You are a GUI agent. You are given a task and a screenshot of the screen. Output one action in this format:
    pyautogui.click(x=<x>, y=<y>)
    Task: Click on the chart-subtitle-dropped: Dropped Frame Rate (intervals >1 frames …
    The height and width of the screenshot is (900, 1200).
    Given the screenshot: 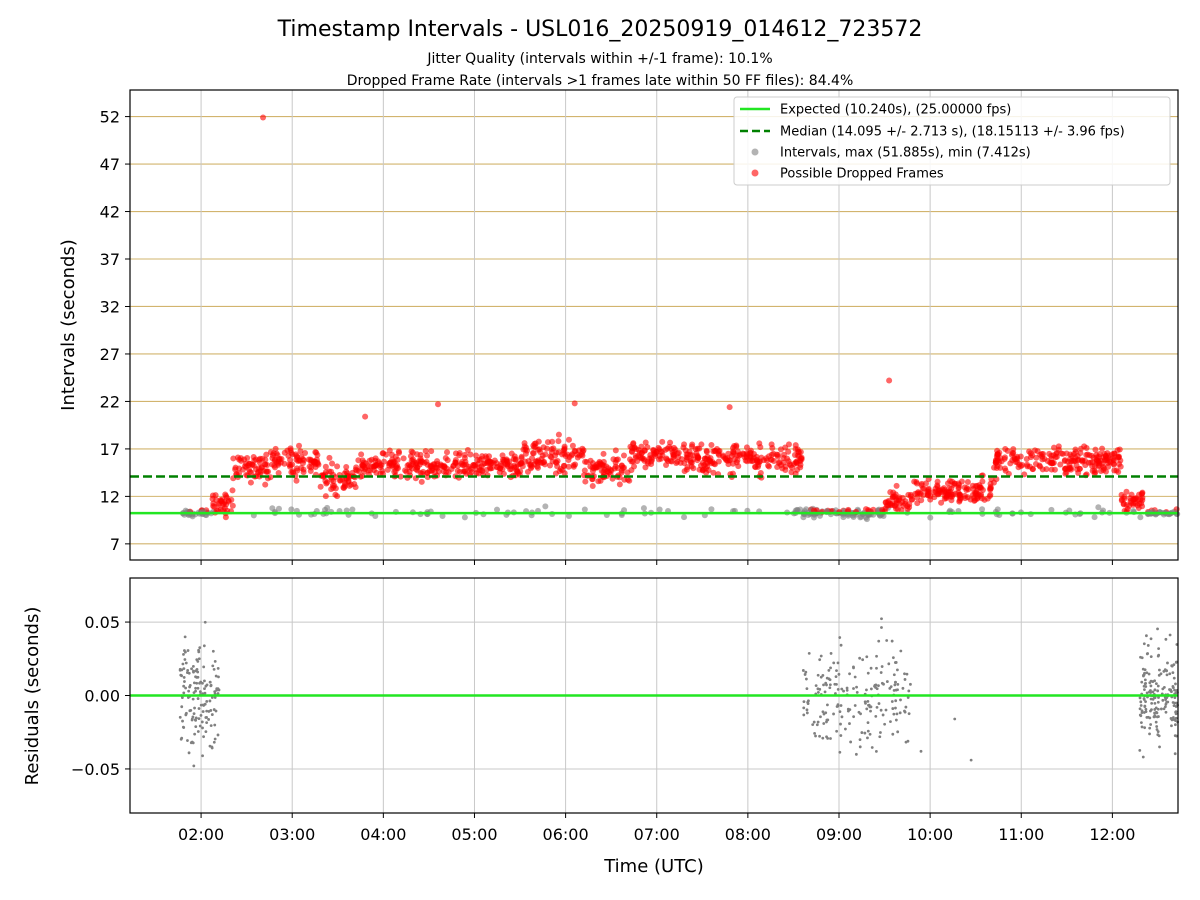 What is the action you would take?
    pyautogui.click(x=600, y=81)
    